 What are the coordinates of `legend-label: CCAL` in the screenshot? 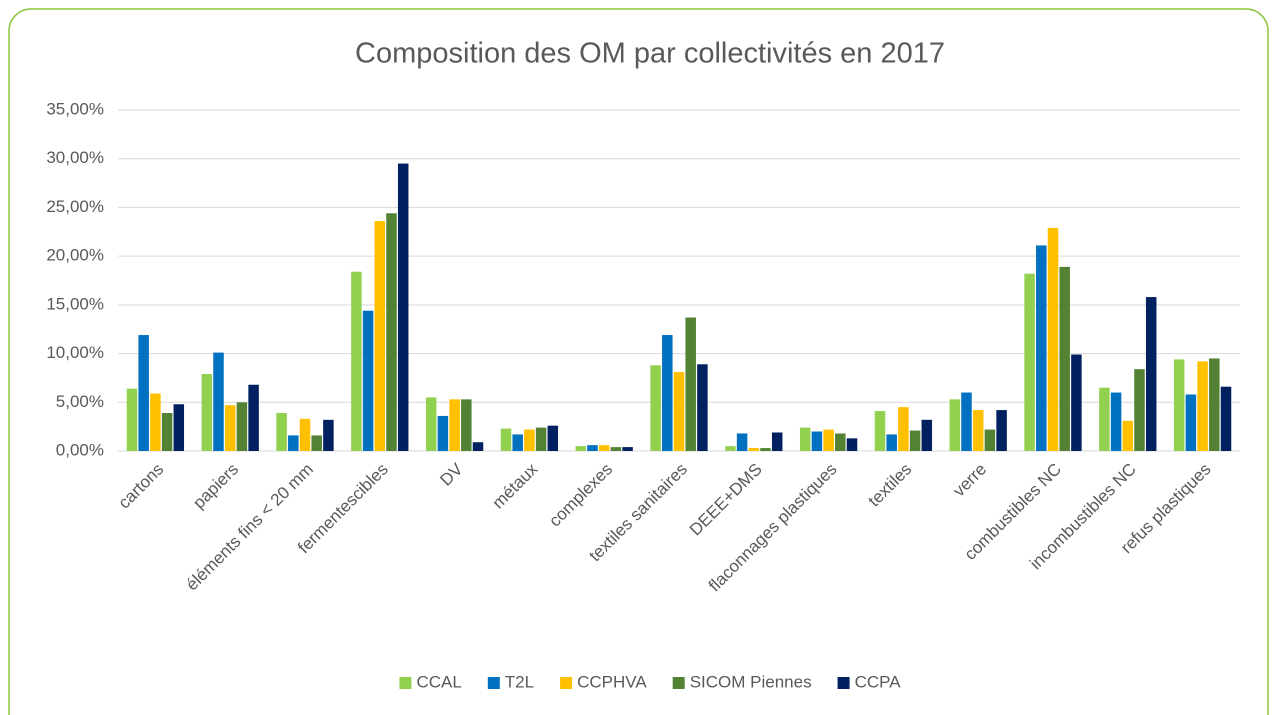 It's located at (438, 681).